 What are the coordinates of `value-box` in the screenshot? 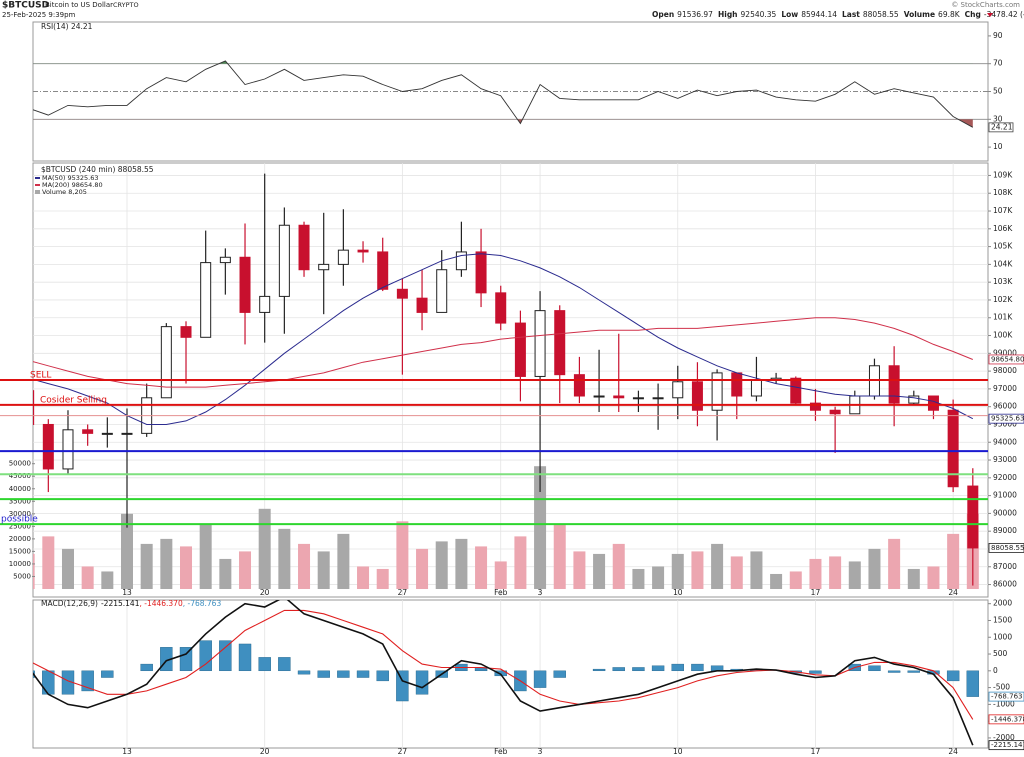 It's located at (1001, 127).